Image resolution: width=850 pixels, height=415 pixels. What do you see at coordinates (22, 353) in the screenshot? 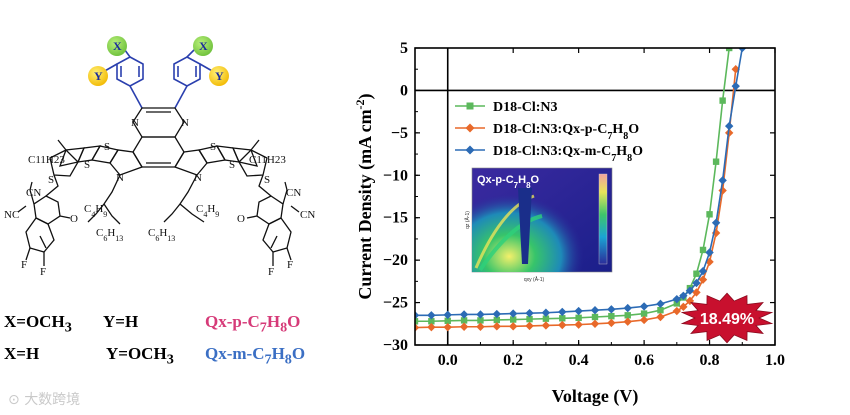
I see `legend-row-2-x: X=H` at bounding box center [22, 353].